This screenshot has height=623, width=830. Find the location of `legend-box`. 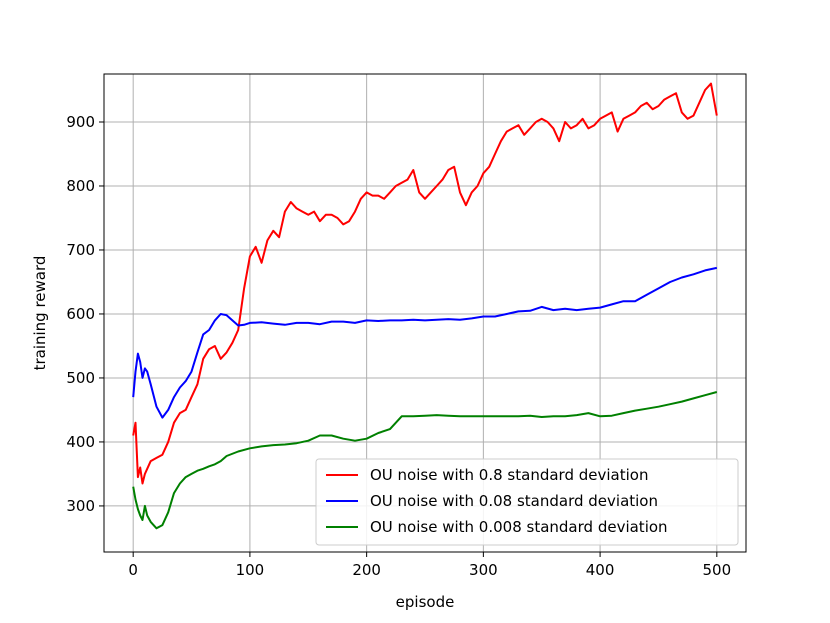

legend-box is located at coordinates (527, 502).